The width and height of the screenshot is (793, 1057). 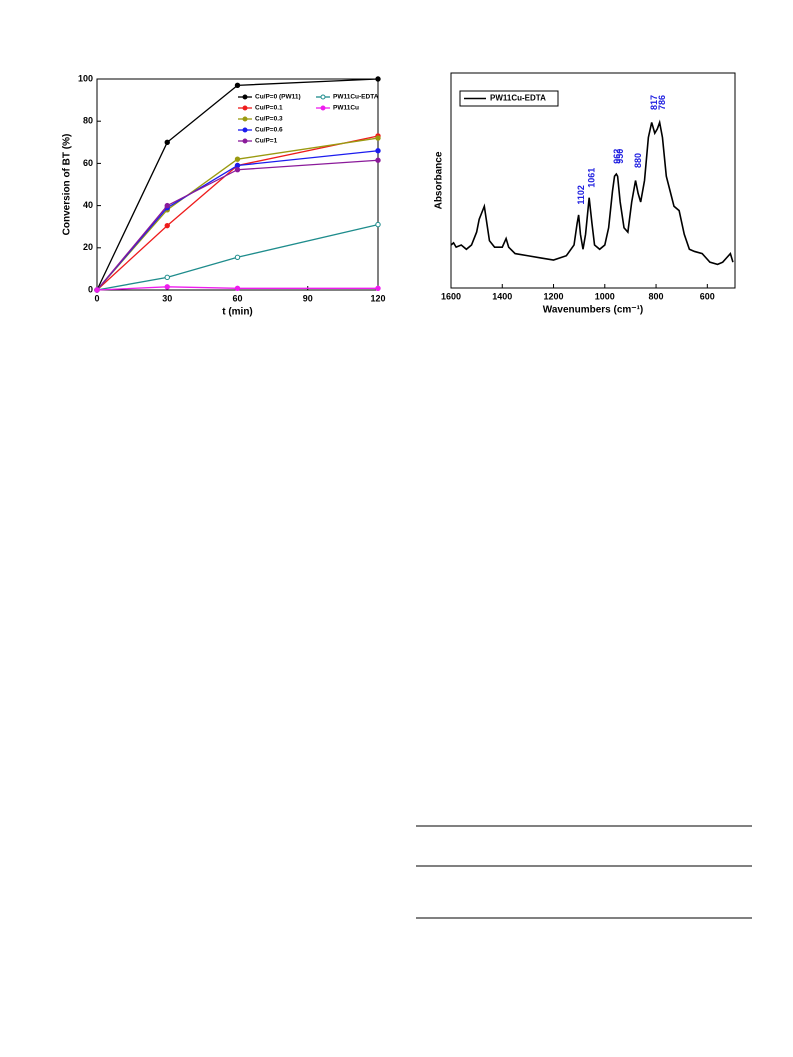 What do you see at coordinates (439, 180) in the screenshot?
I see `y-axis-label: Absorbance` at bounding box center [439, 180].